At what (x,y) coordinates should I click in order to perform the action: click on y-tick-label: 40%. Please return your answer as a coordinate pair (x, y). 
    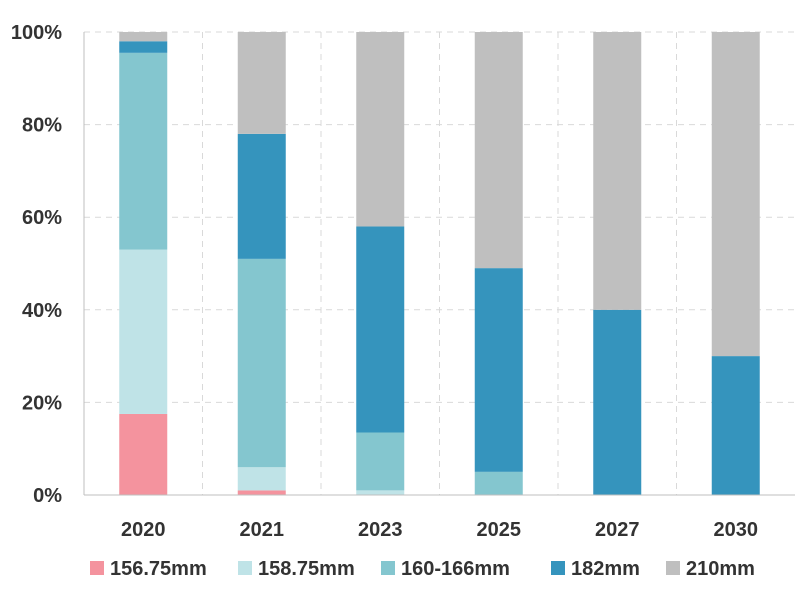
    Looking at the image, I should click on (42, 311).